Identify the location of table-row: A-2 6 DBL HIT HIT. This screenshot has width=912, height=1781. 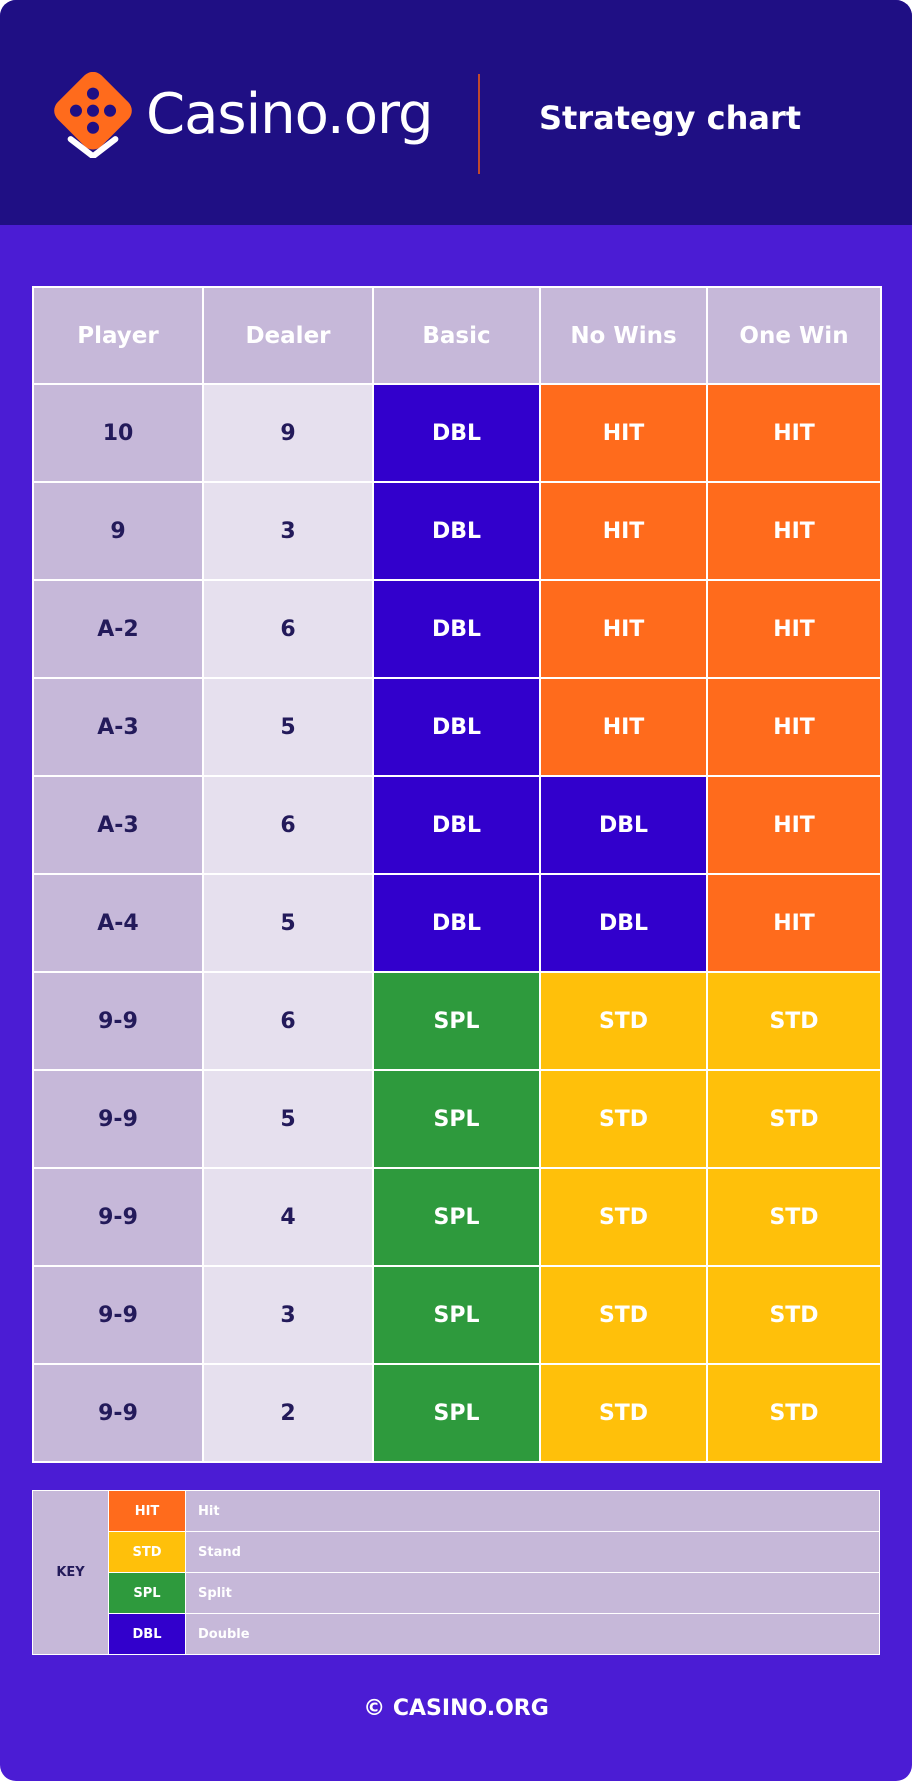
(457, 629).